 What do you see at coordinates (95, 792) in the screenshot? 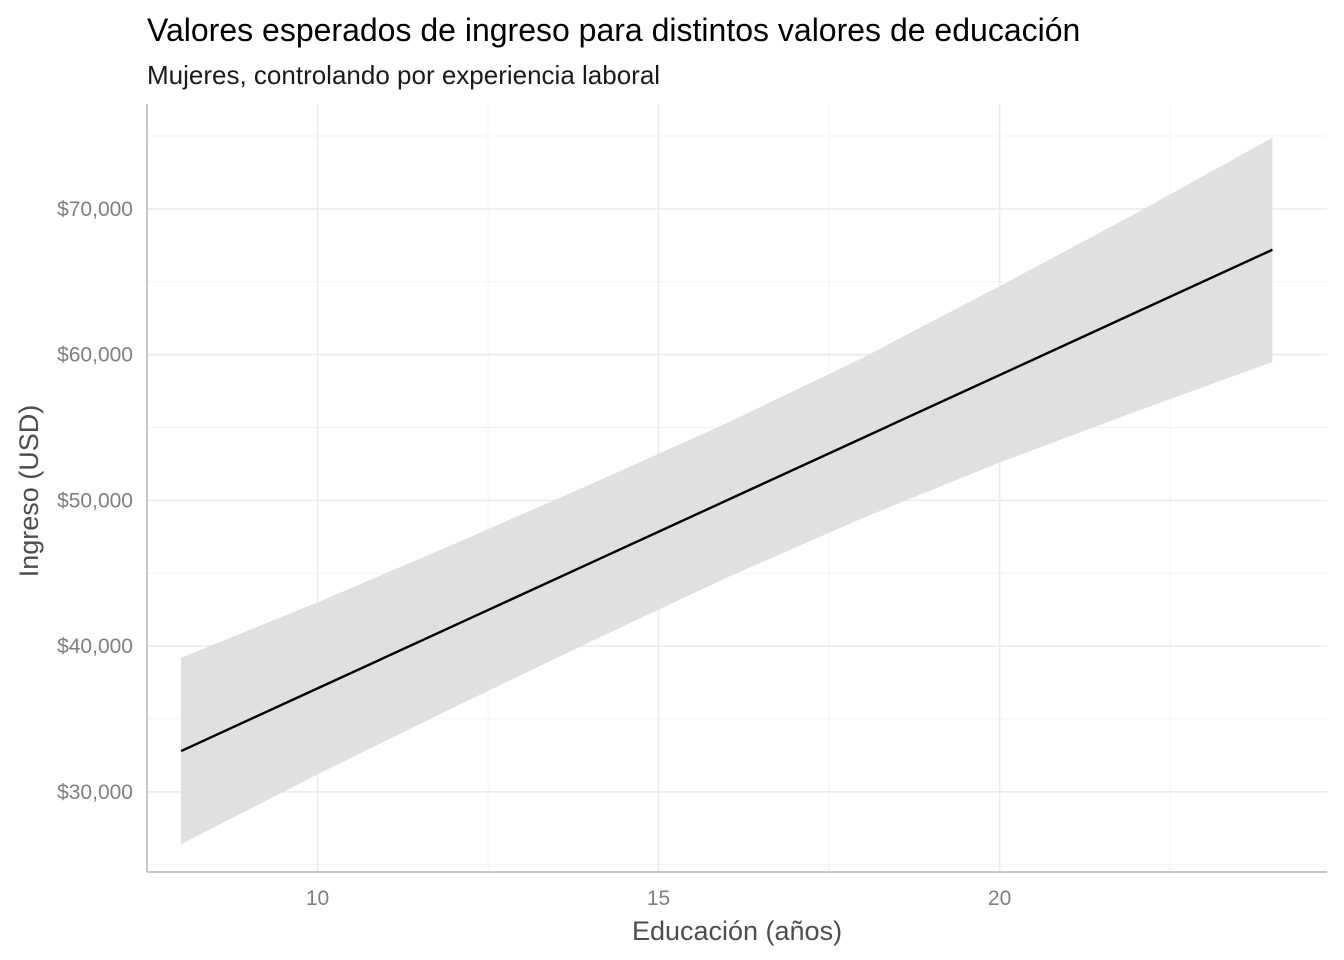
I see `y-tick-label: $30,000` at bounding box center [95, 792].